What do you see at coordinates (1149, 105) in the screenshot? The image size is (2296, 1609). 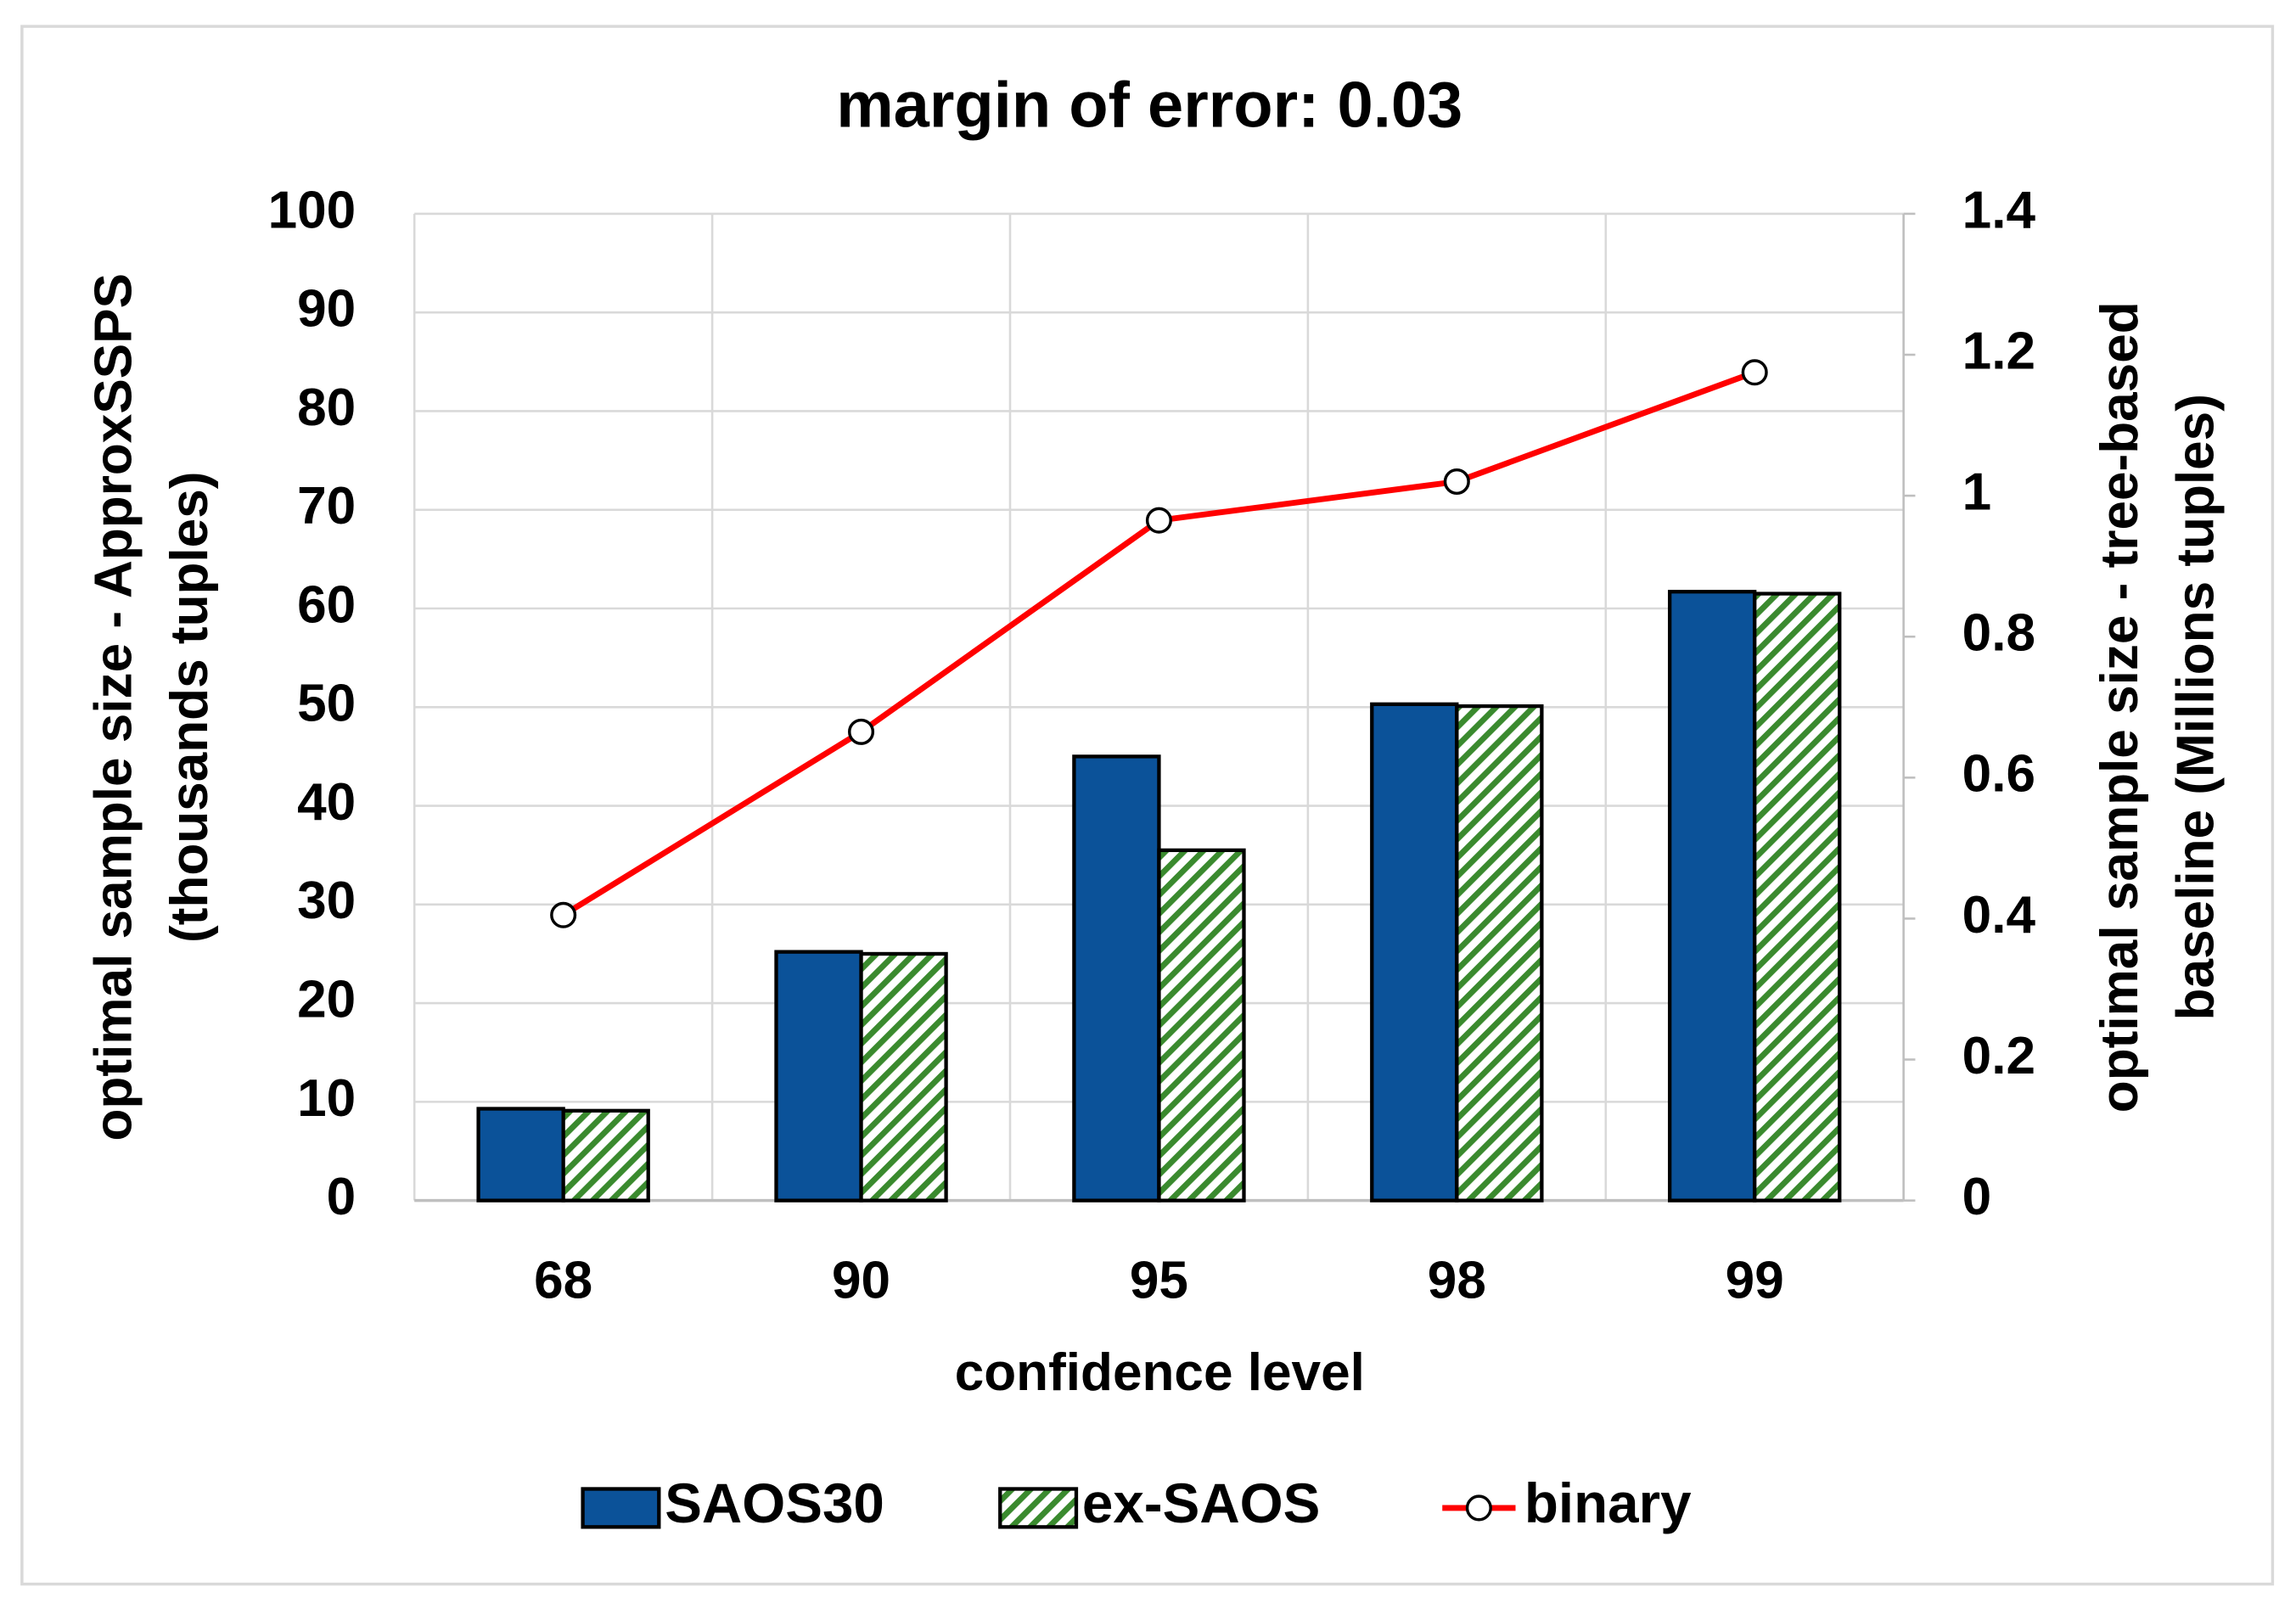 I see `chart-title: margin of error: 0.03` at bounding box center [1149, 105].